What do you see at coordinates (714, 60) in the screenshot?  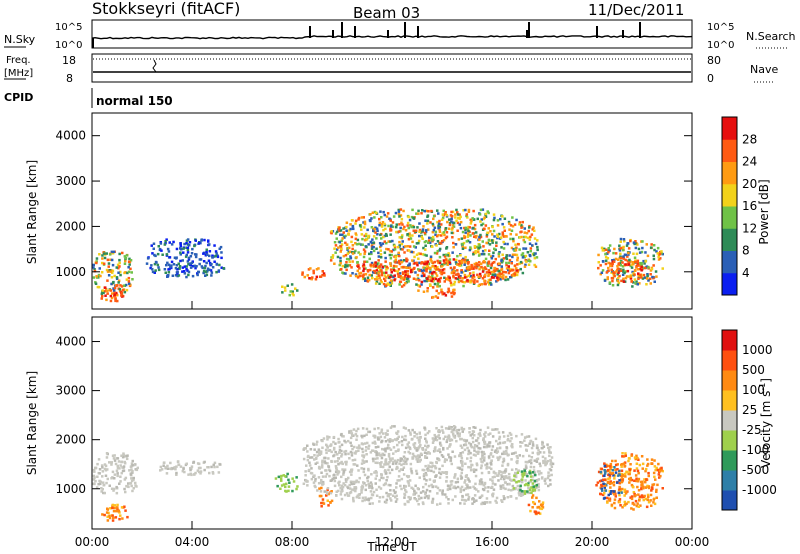 I see `nave-tick-top: 80` at bounding box center [714, 60].